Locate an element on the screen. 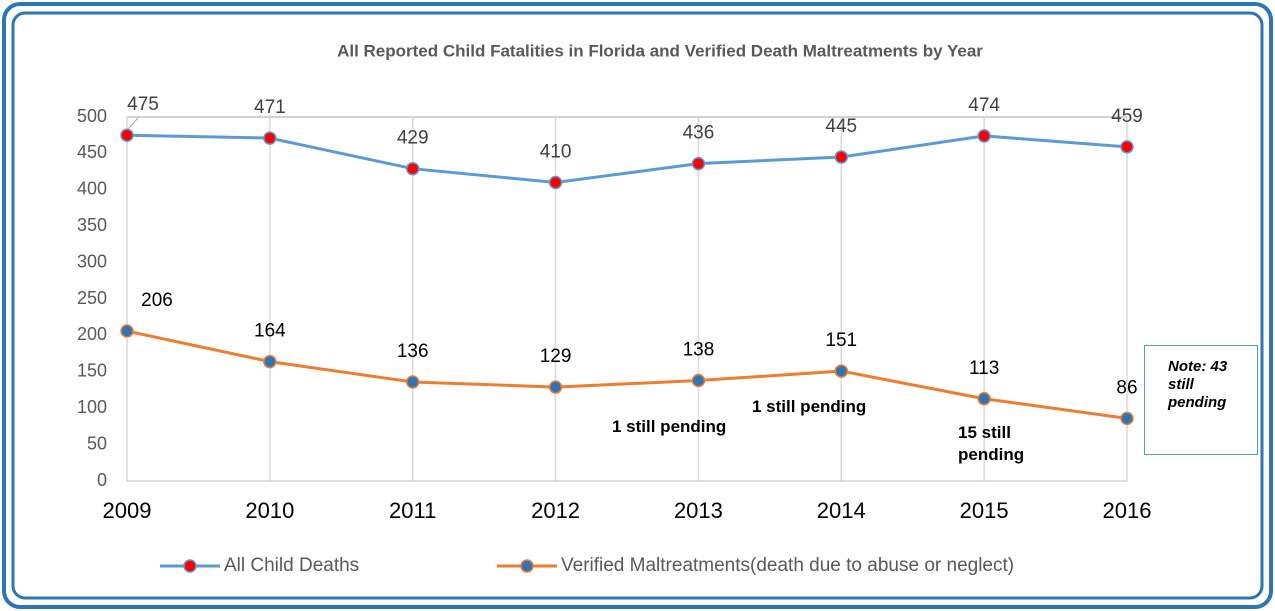 The image size is (1275, 611). data-label: 445 is located at coordinates (841, 126).